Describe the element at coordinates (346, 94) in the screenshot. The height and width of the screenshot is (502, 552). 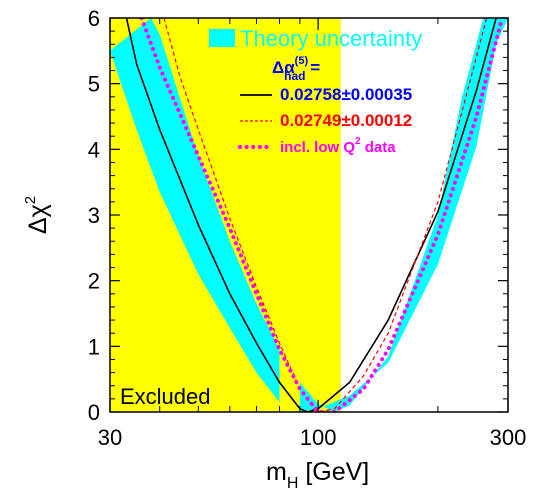
I see `legend-entry-1-label: 0.02758±0.00035` at that location.